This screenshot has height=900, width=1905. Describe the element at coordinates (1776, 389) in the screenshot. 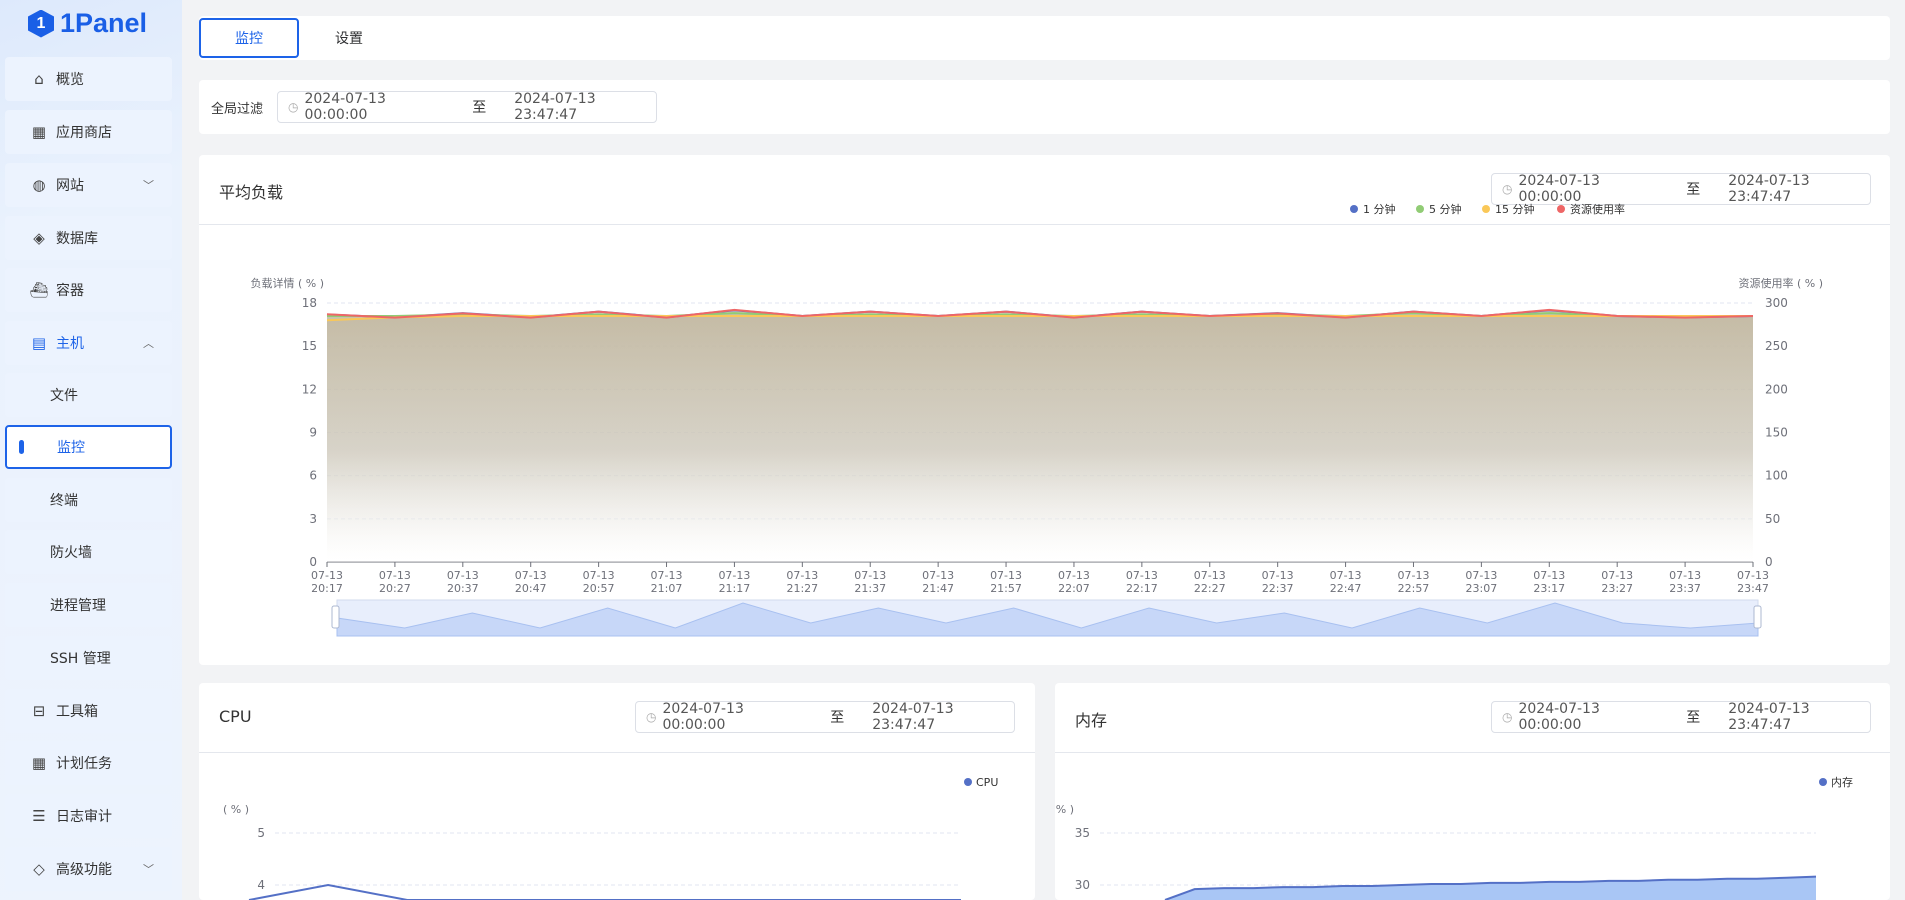

I see `y2-tick-label: 200` at that location.